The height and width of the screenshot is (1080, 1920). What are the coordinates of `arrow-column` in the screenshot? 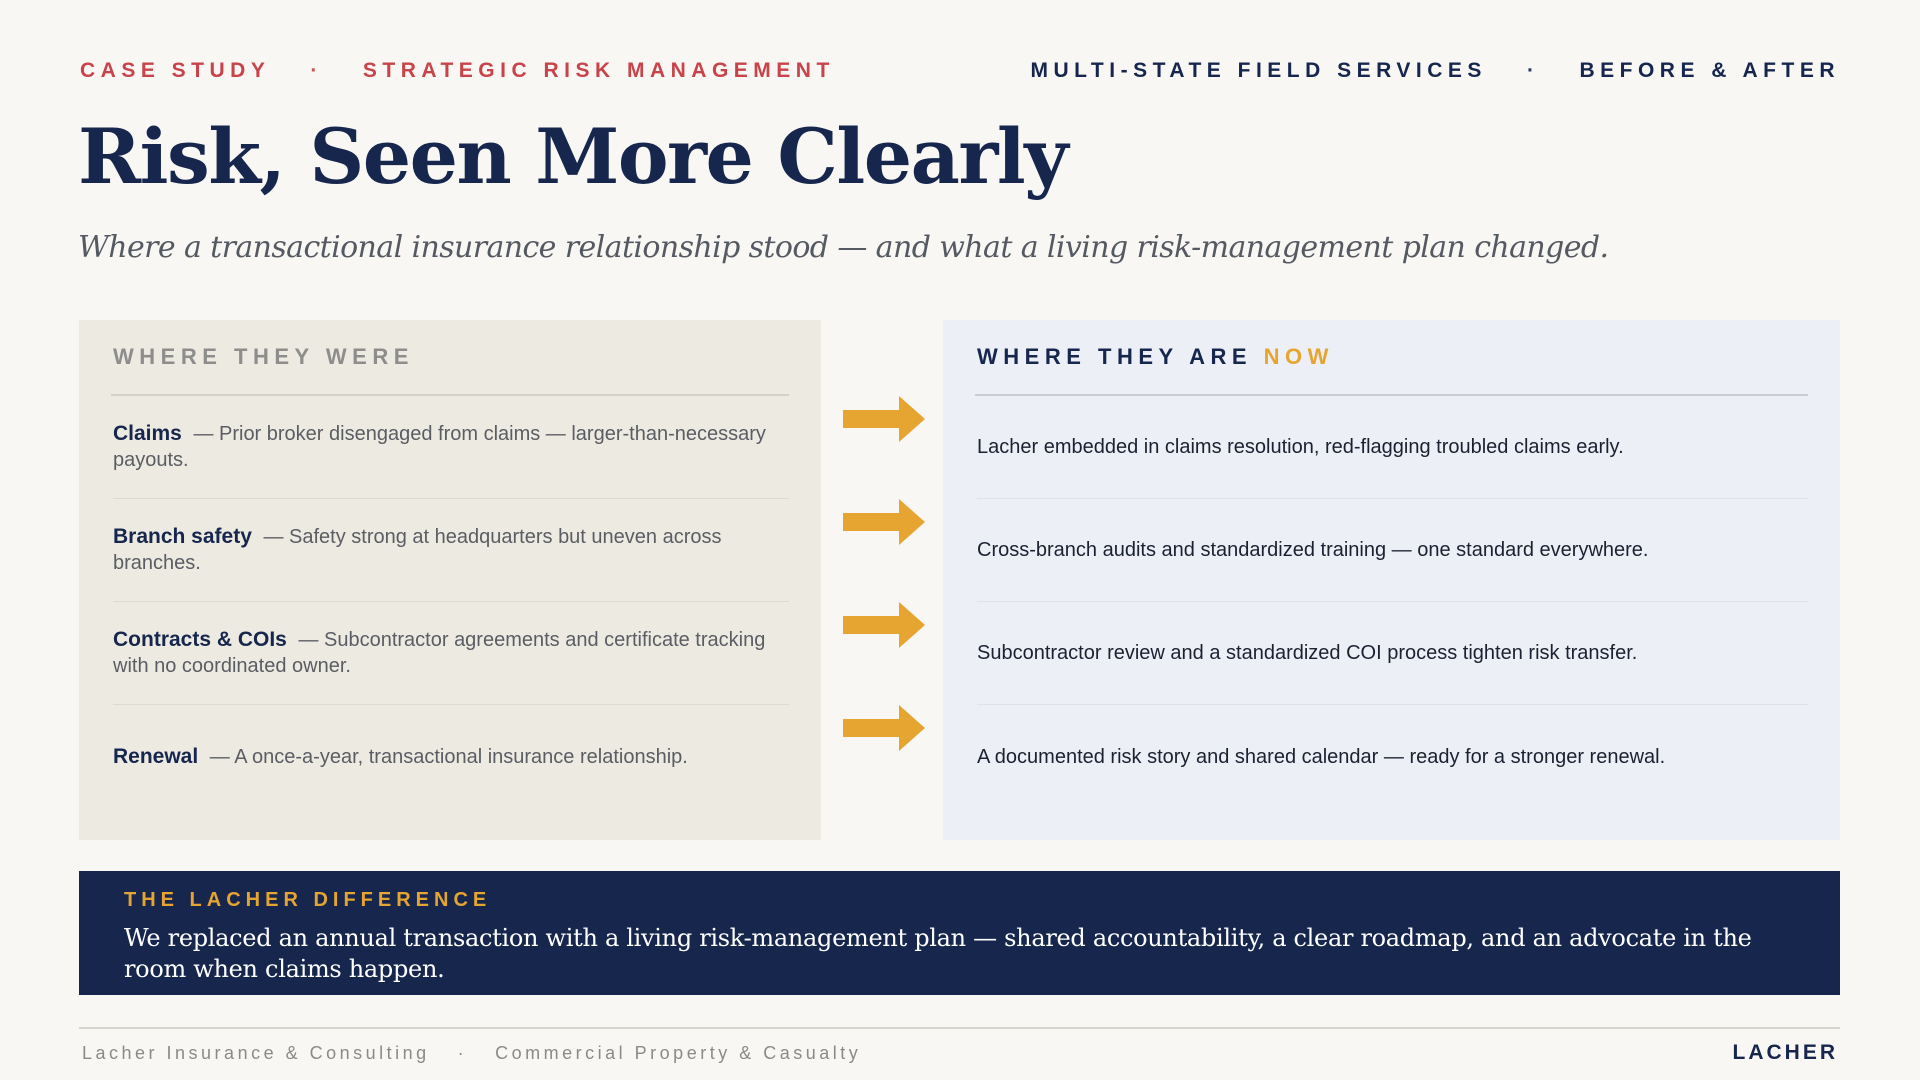 It's located at (884, 602).